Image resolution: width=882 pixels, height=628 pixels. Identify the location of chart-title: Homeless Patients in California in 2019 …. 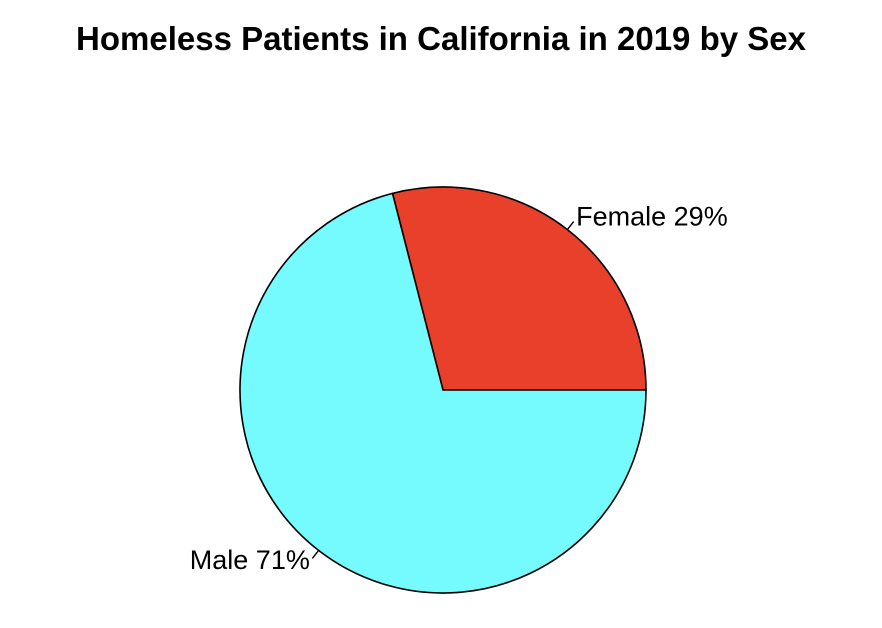
(441, 38).